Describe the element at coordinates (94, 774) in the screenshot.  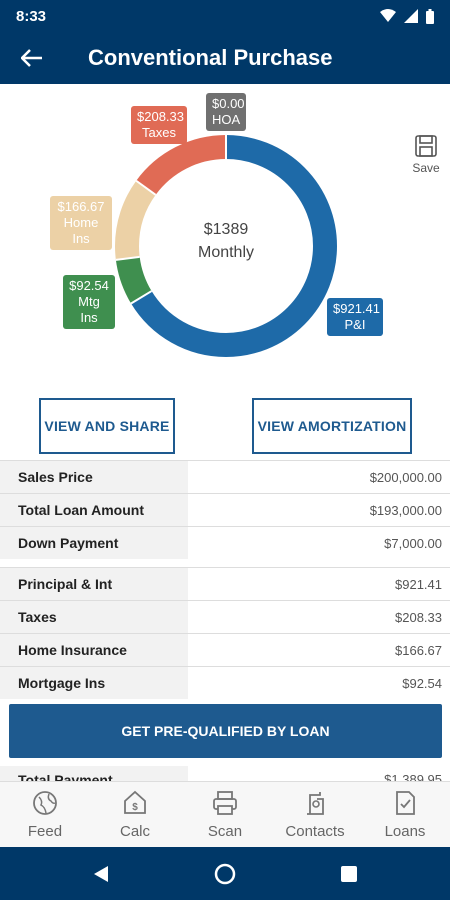
I see `row-label: Total Payment` at that location.